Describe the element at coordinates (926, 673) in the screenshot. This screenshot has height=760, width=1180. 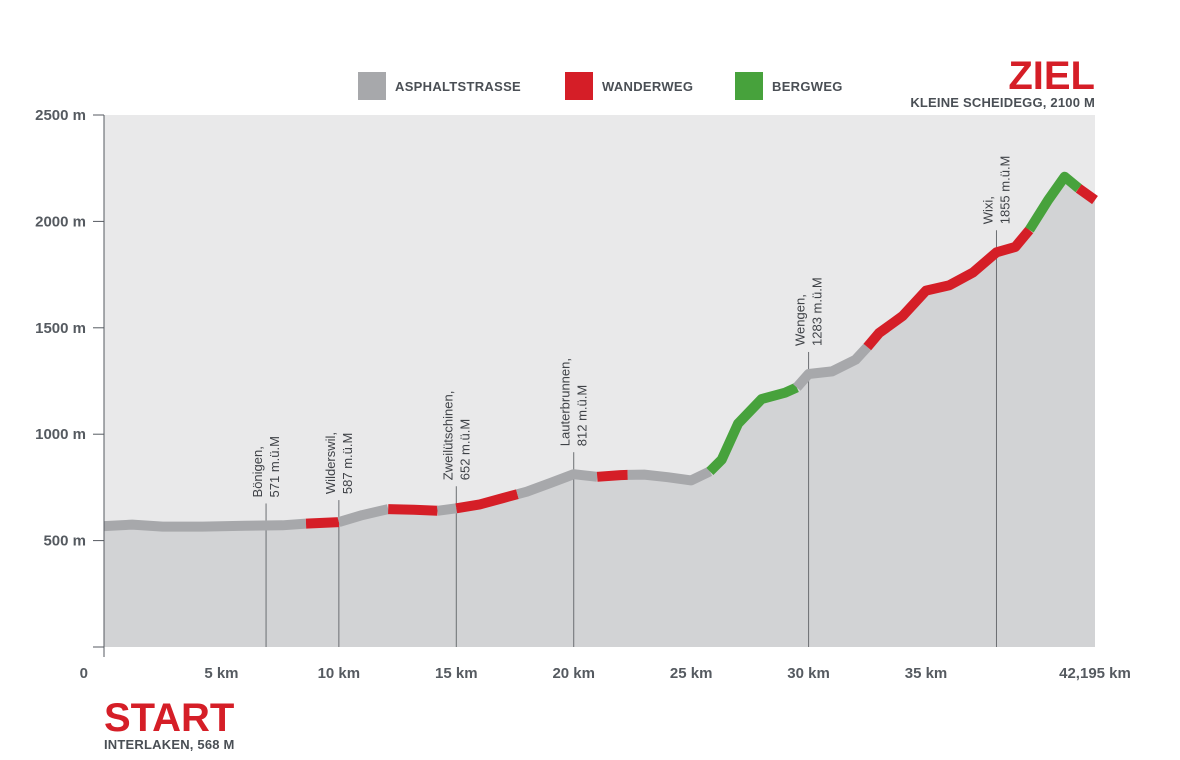
I see `x-tick-label: 35 km` at that location.